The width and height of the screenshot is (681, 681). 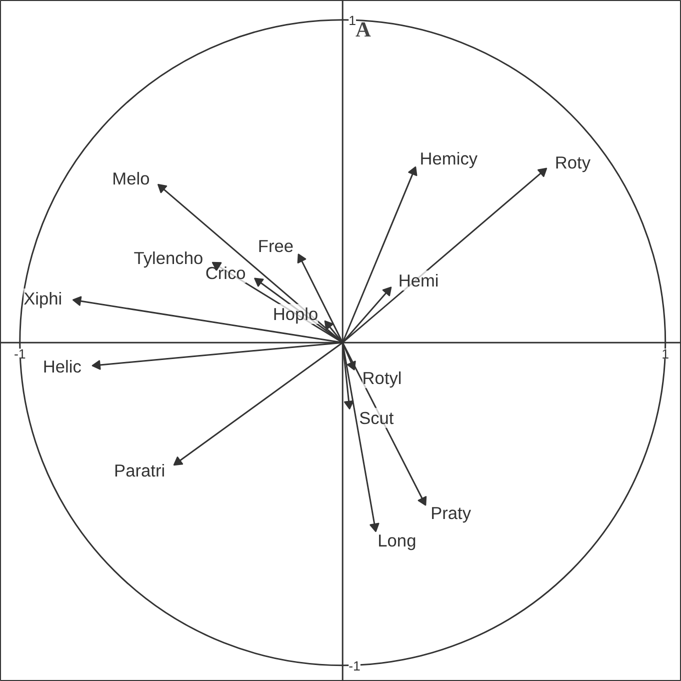 What do you see at coordinates (418, 280) in the screenshot?
I see `annotation: Hemi` at bounding box center [418, 280].